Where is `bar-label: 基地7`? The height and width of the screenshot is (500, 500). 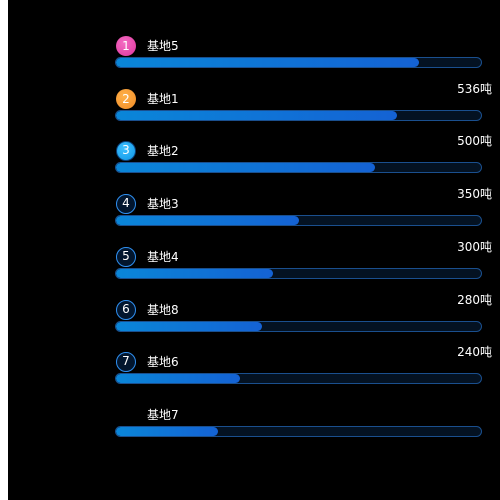
bar-label: 基地7 is located at coordinates (163, 415).